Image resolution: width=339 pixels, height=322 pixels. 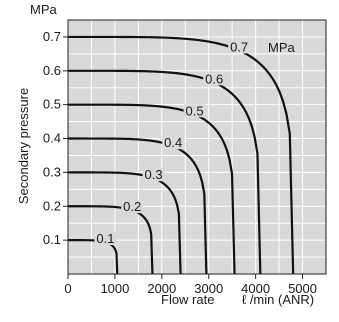 What do you see at coordinates (282, 47) in the screenshot?
I see `legend-title: MPa` at bounding box center [282, 47].